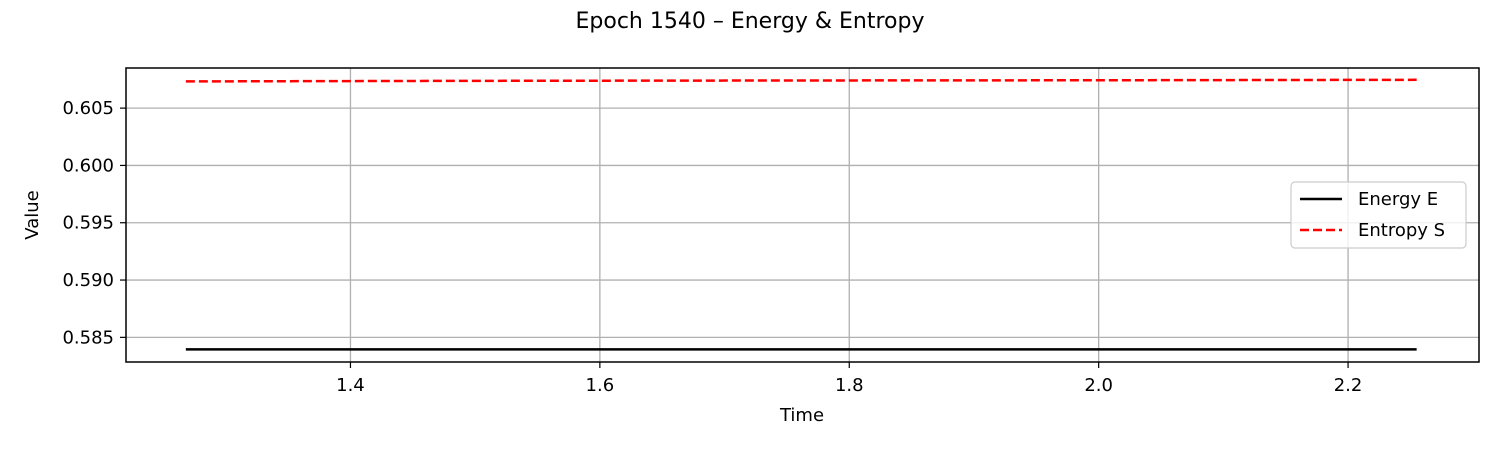 The image size is (1500, 454). I want to click on series-line-entropy-s, so click(801, 80).